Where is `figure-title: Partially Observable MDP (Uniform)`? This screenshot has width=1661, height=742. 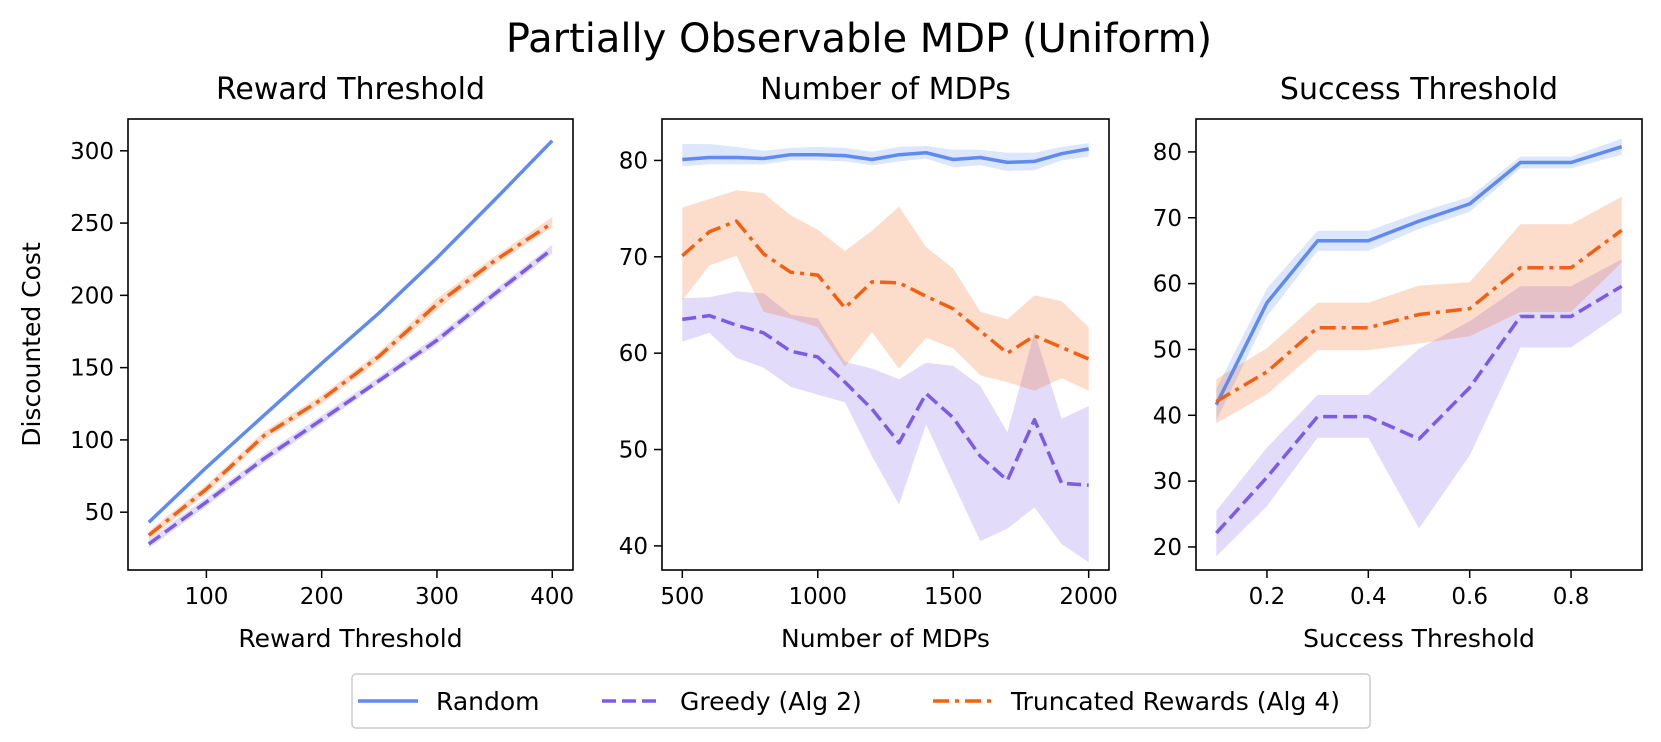 figure-title: Partially Observable MDP (Uniform) is located at coordinates (859, 39).